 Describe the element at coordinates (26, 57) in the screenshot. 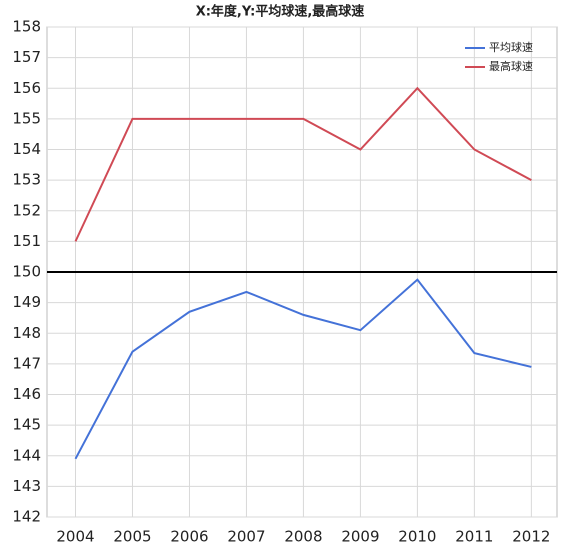

I see `y-tick-label: 157` at that location.